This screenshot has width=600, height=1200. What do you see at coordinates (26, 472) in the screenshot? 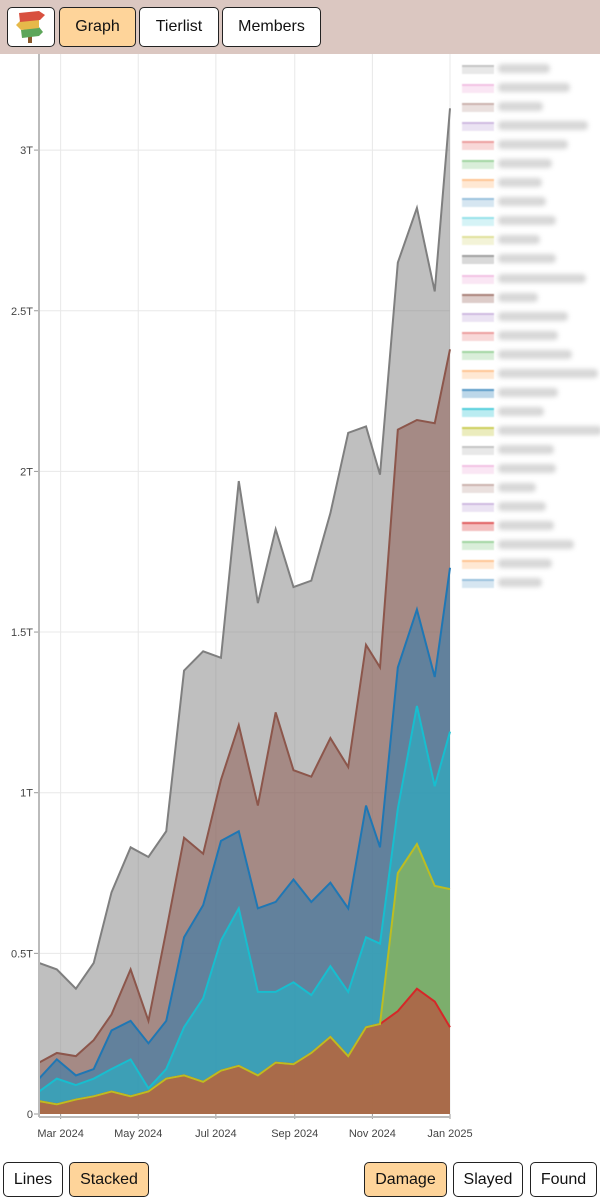
I see `y-tick-label: 2T` at bounding box center [26, 472].